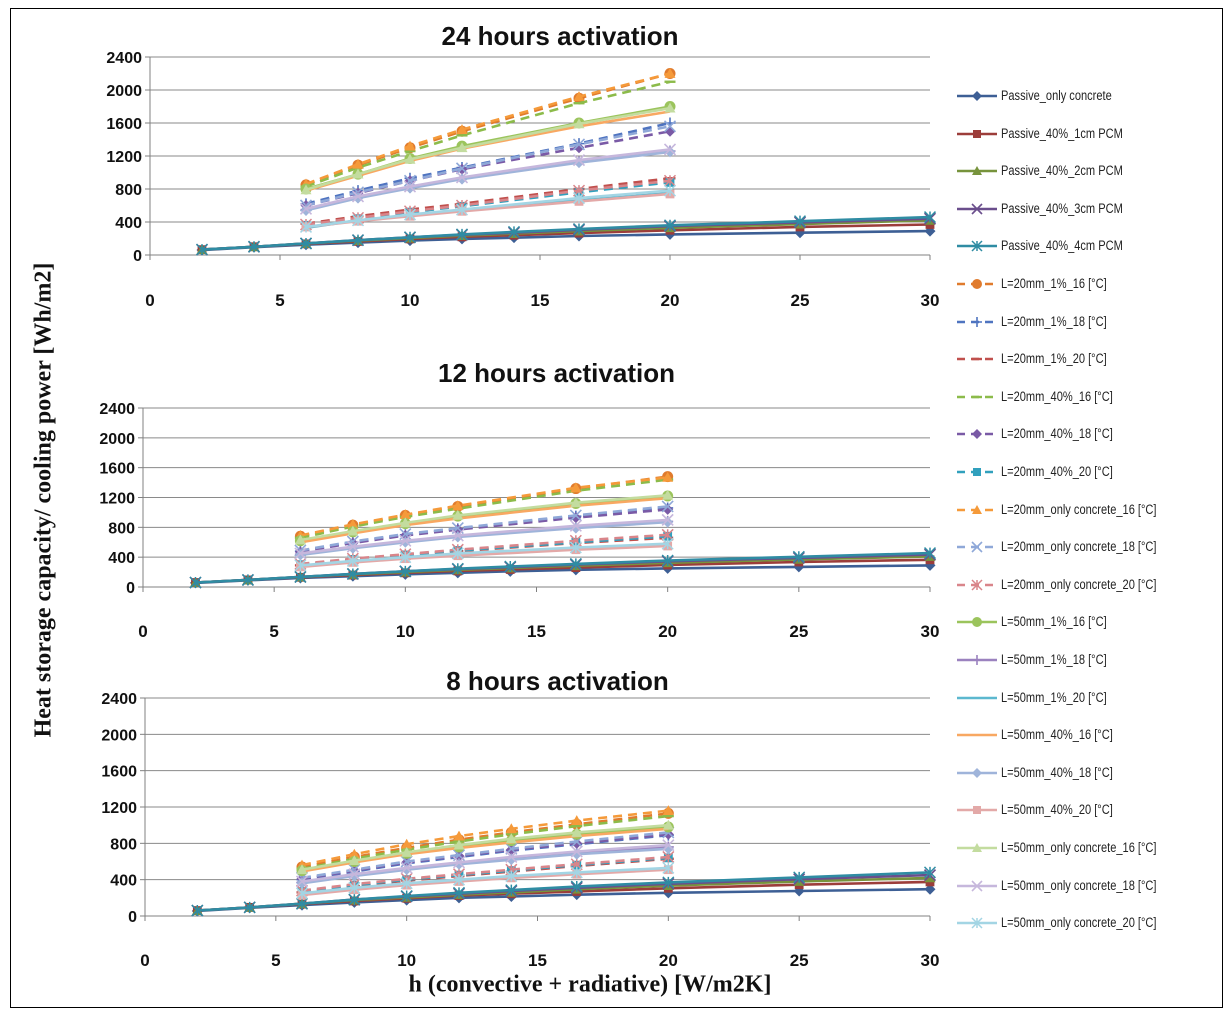  I want to click on x-tick-label: 25, so click(799, 960).